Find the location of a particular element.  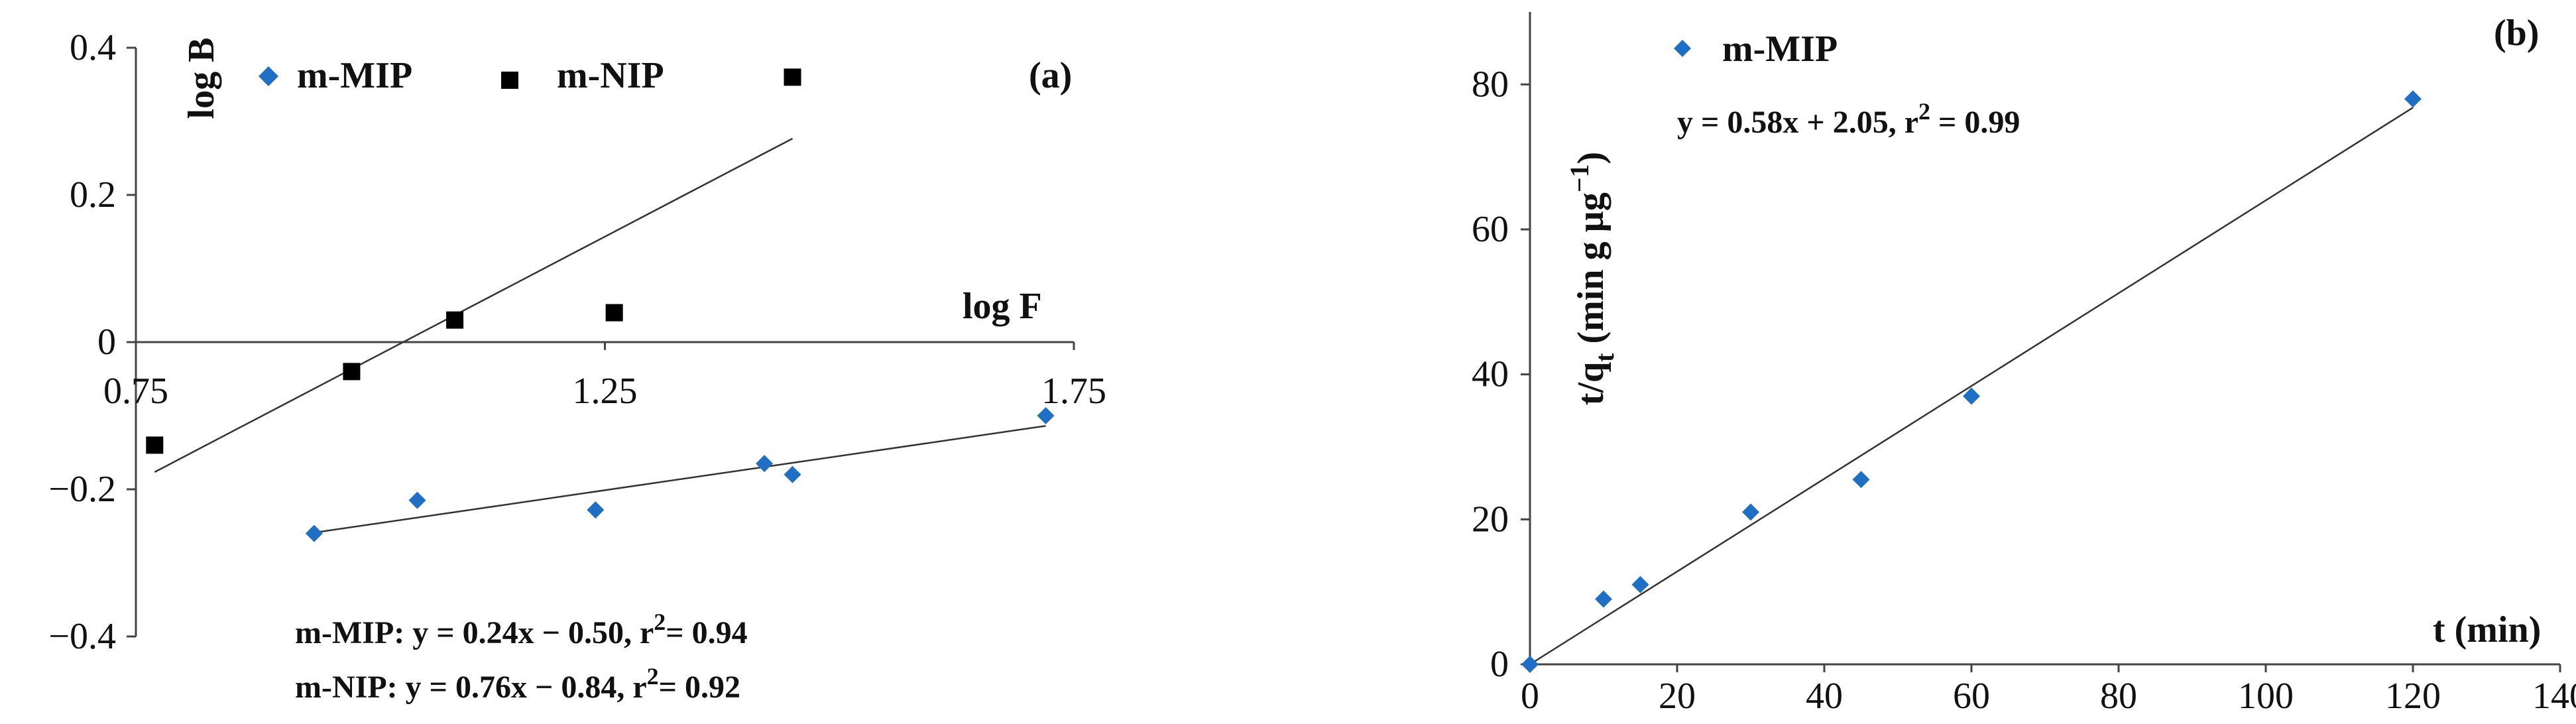

panel-a-y-ticks: 0.4 0.2 0 −0.2 −0.4 is located at coordinates (92, 342).